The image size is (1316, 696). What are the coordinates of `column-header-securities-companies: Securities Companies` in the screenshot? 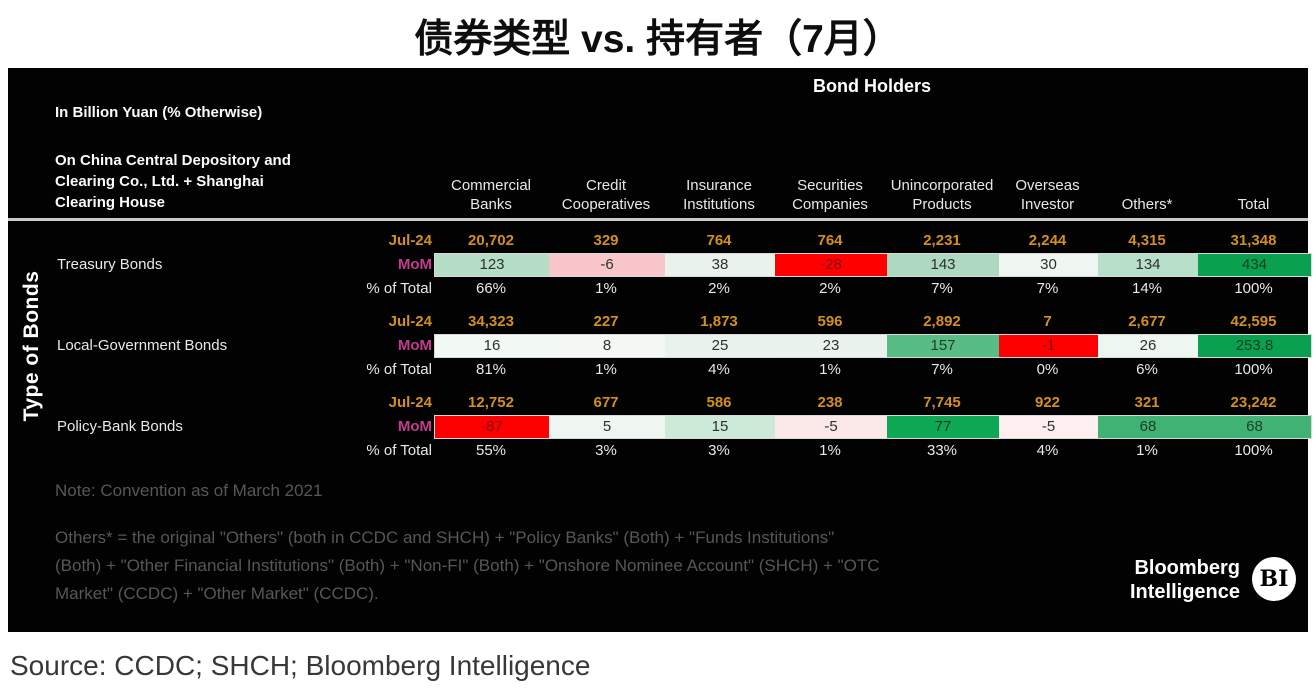 It's located at (830, 196).